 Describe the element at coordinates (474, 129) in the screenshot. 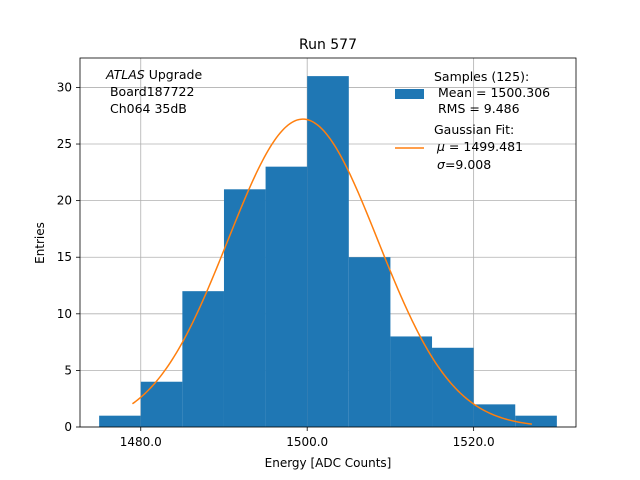

I see `legend-fit-line-1: Gaussian Fit:` at that location.